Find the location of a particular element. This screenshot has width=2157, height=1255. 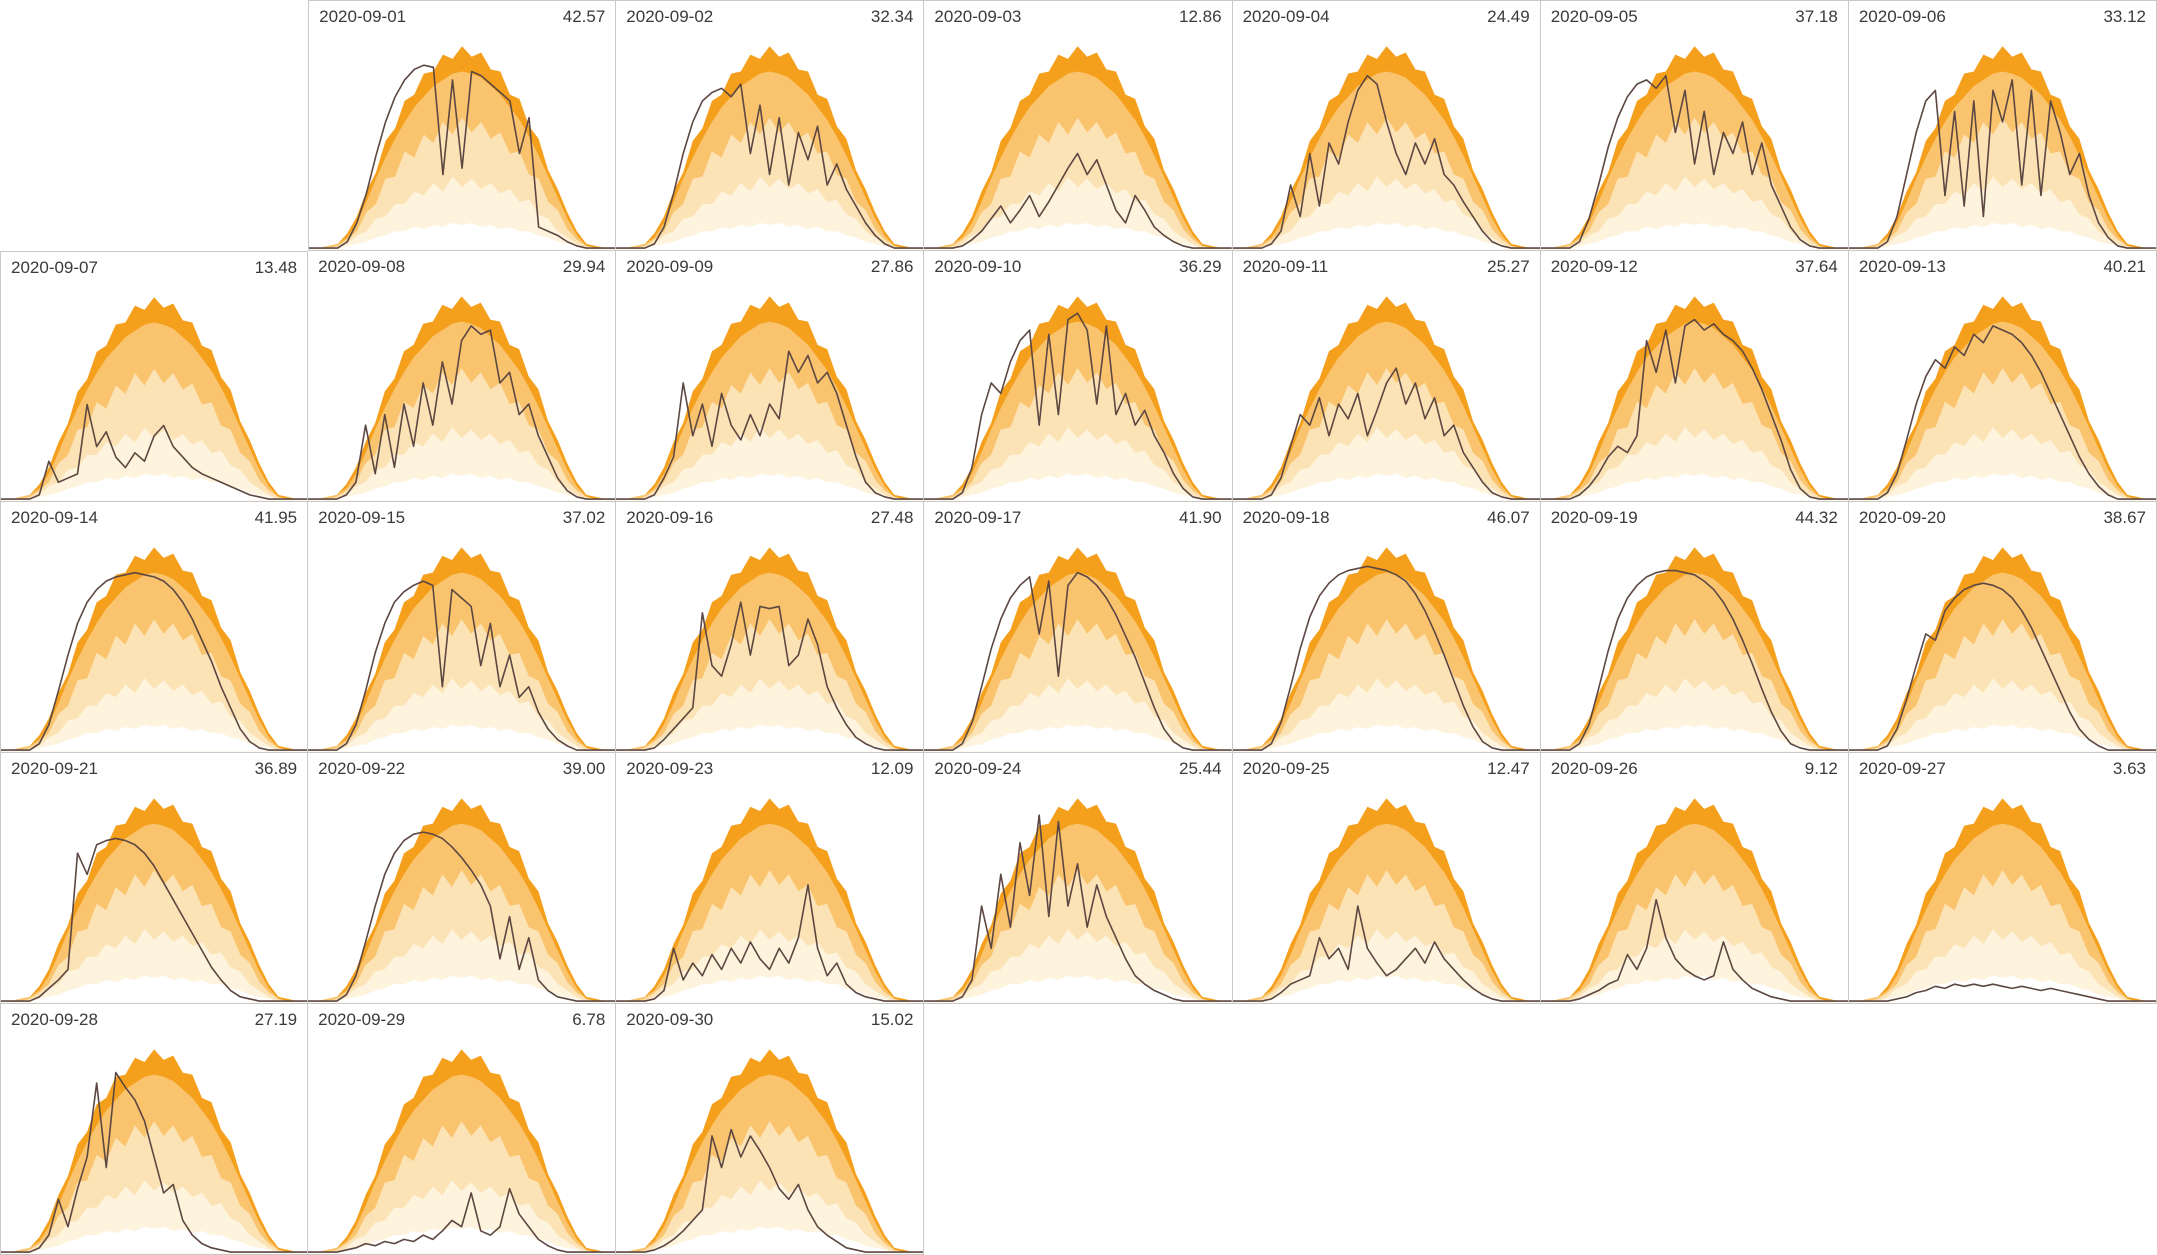

day-total-value: 12.86 is located at coordinates (1200, 16).